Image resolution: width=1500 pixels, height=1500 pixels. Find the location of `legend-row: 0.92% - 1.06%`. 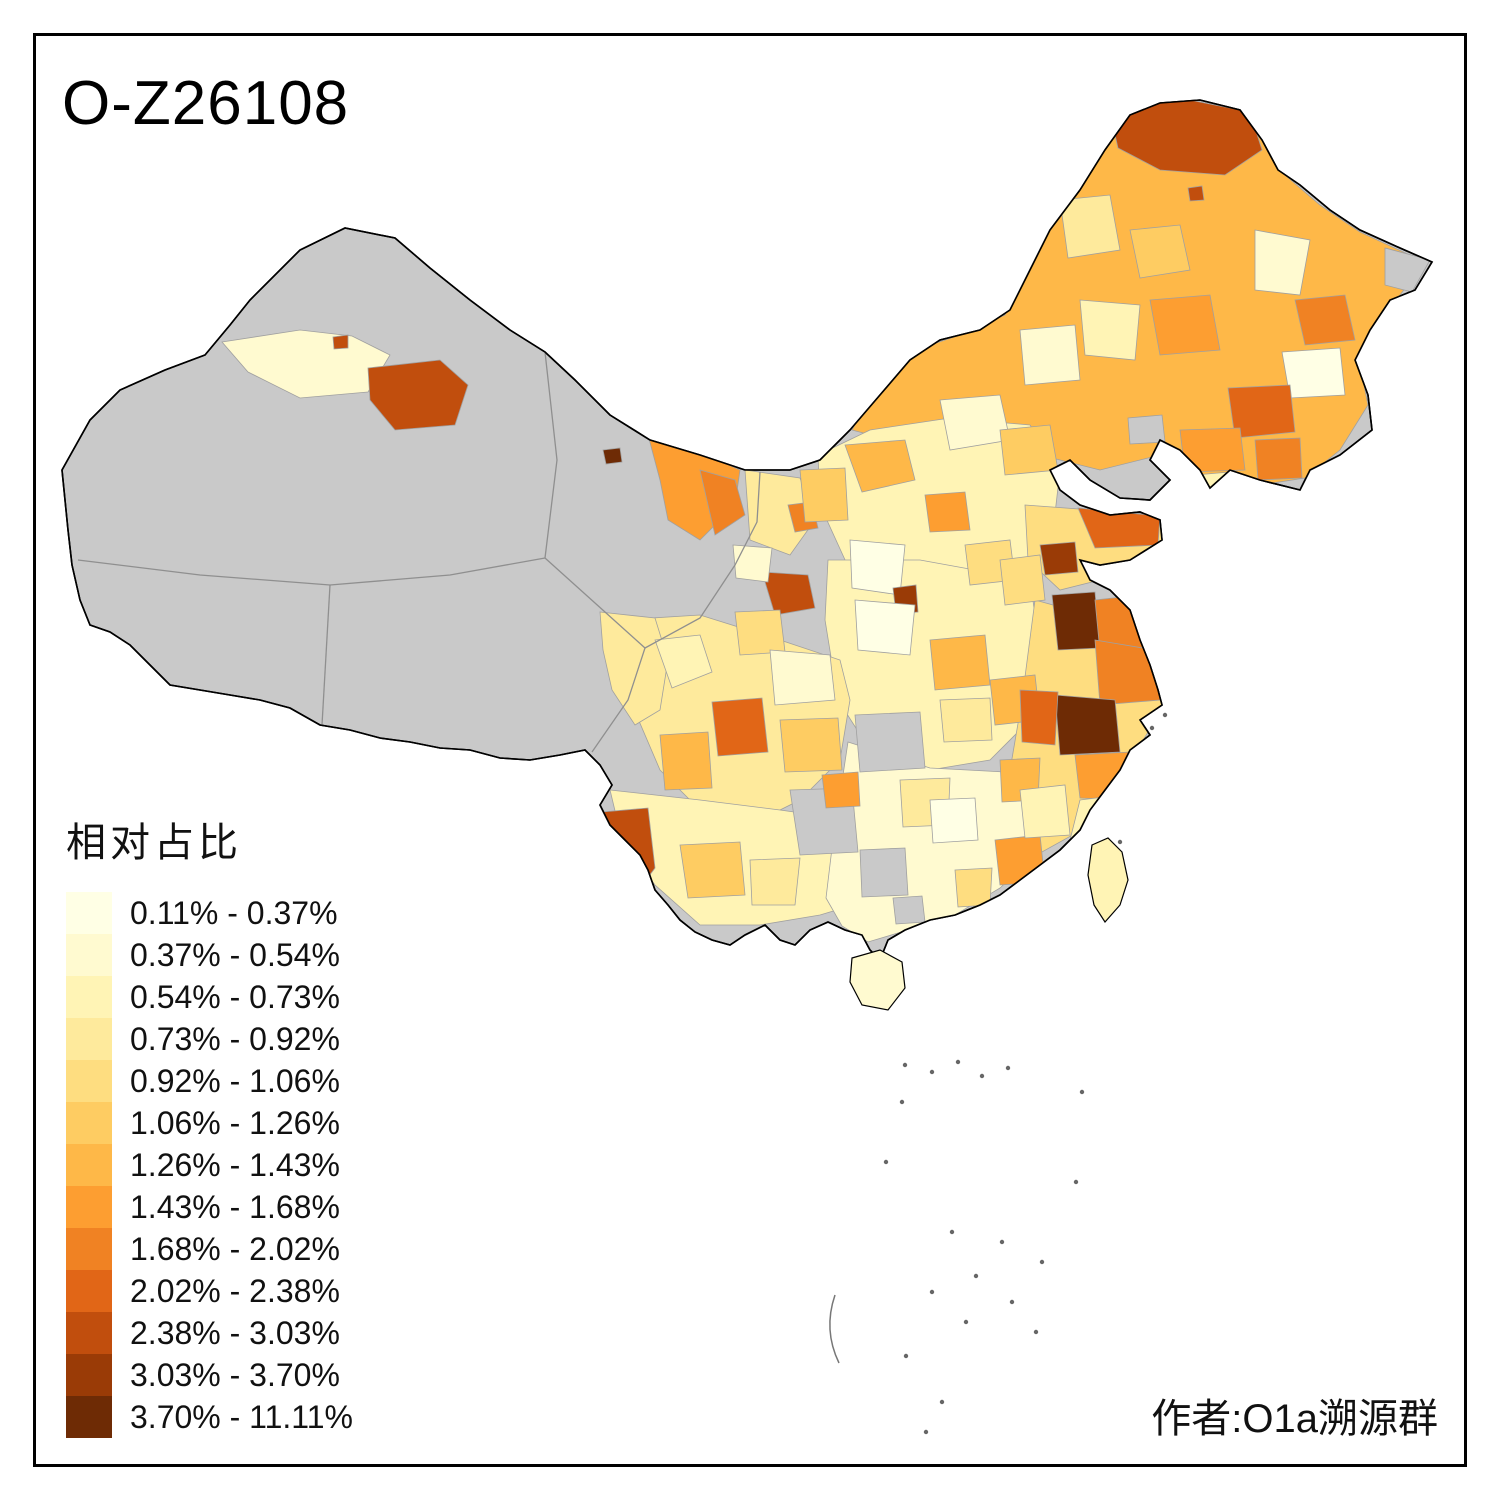

legend-row: 0.92% - 1.06% is located at coordinates (209, 1081).